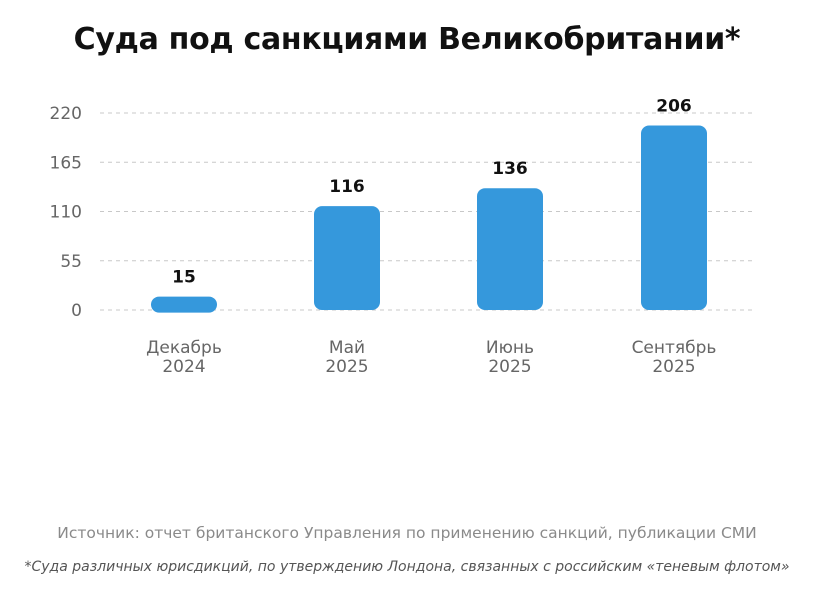 This screenshot has width=814, height=589. I want to click on bar-value-label: 116, so click(347, 187).